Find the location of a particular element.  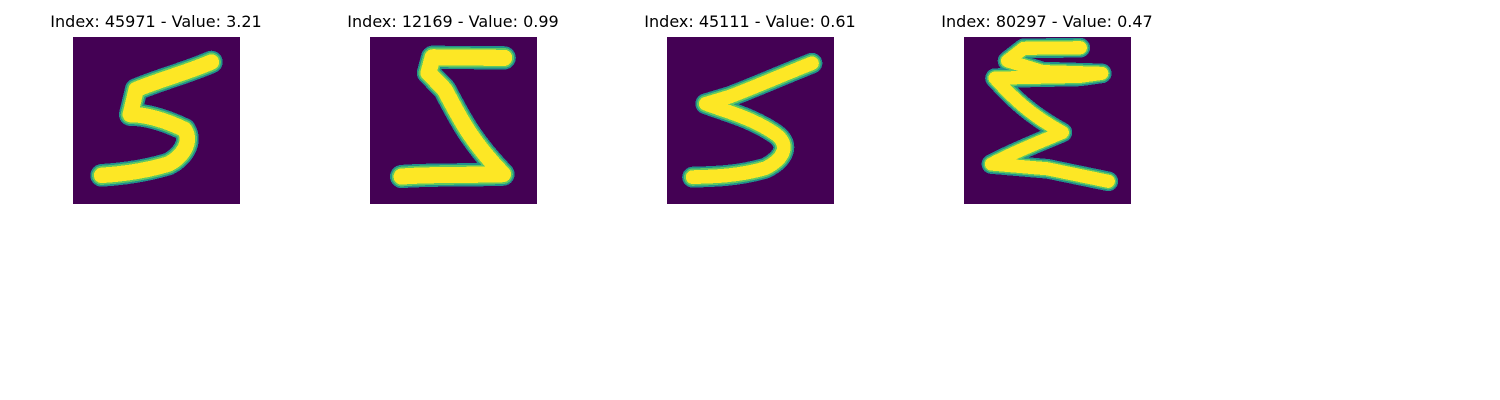

digit-panel-4: Index: 80297 - Value: 0.47 is located at coordinates (1047, 105).